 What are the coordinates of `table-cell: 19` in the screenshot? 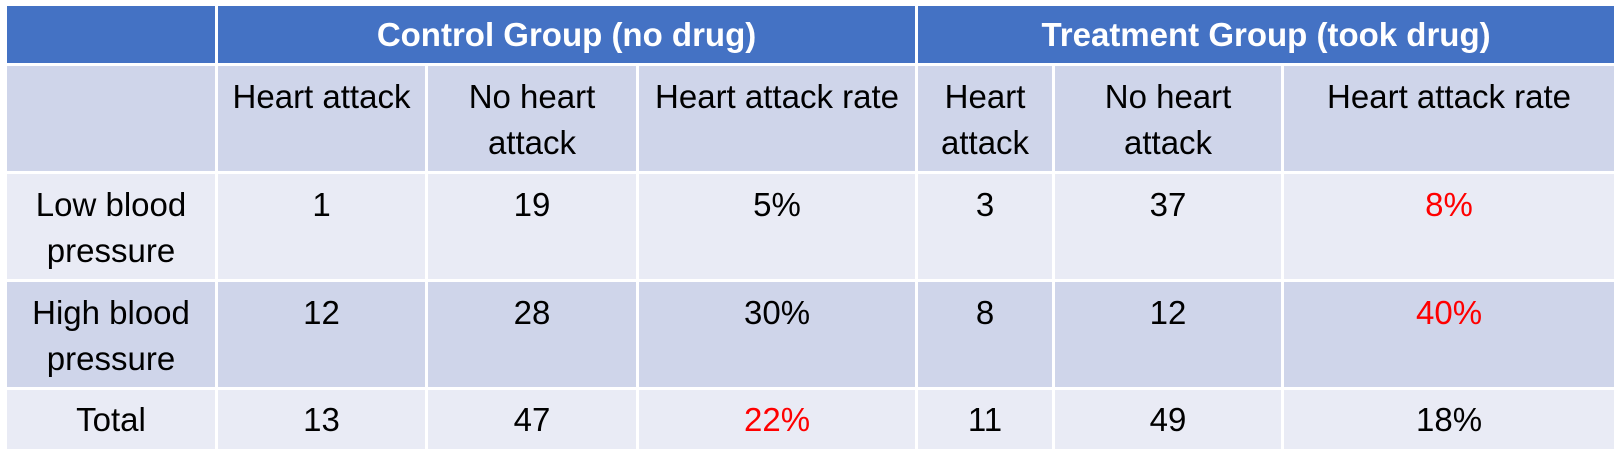 It's located at (532, 226).